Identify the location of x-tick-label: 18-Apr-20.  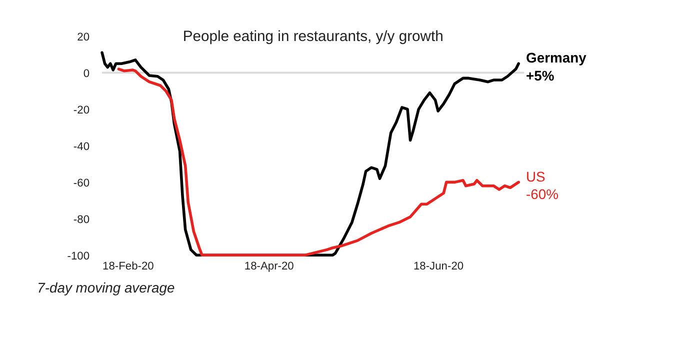
(269, 266).